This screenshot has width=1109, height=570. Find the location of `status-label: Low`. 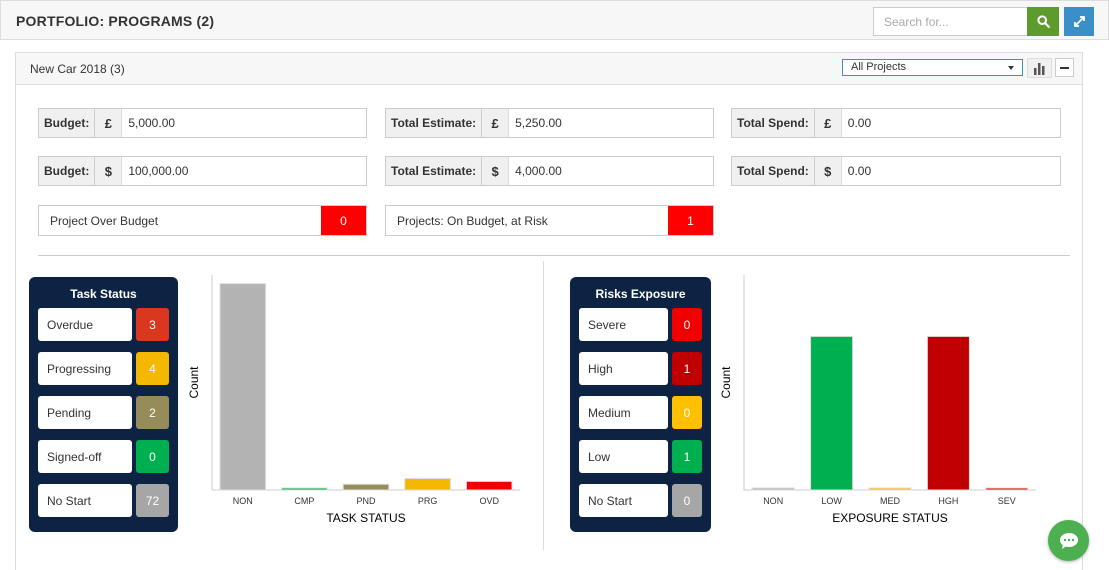

status-label: Low is located at coordinates (623, 456).